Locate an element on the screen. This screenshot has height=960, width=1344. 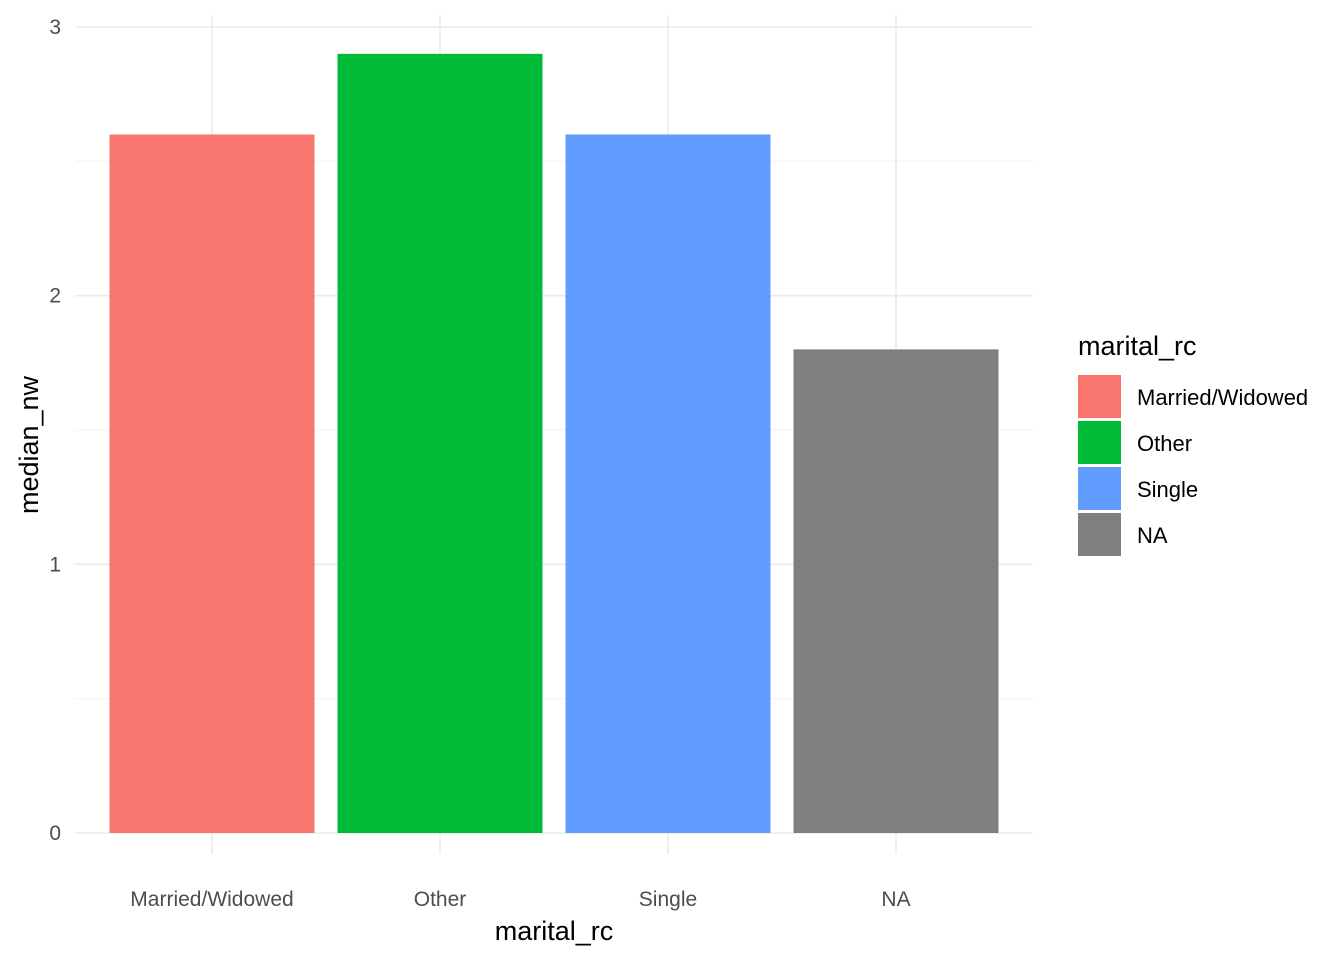
x-axis-title: marital_rc is located at coordinates (554, 931).